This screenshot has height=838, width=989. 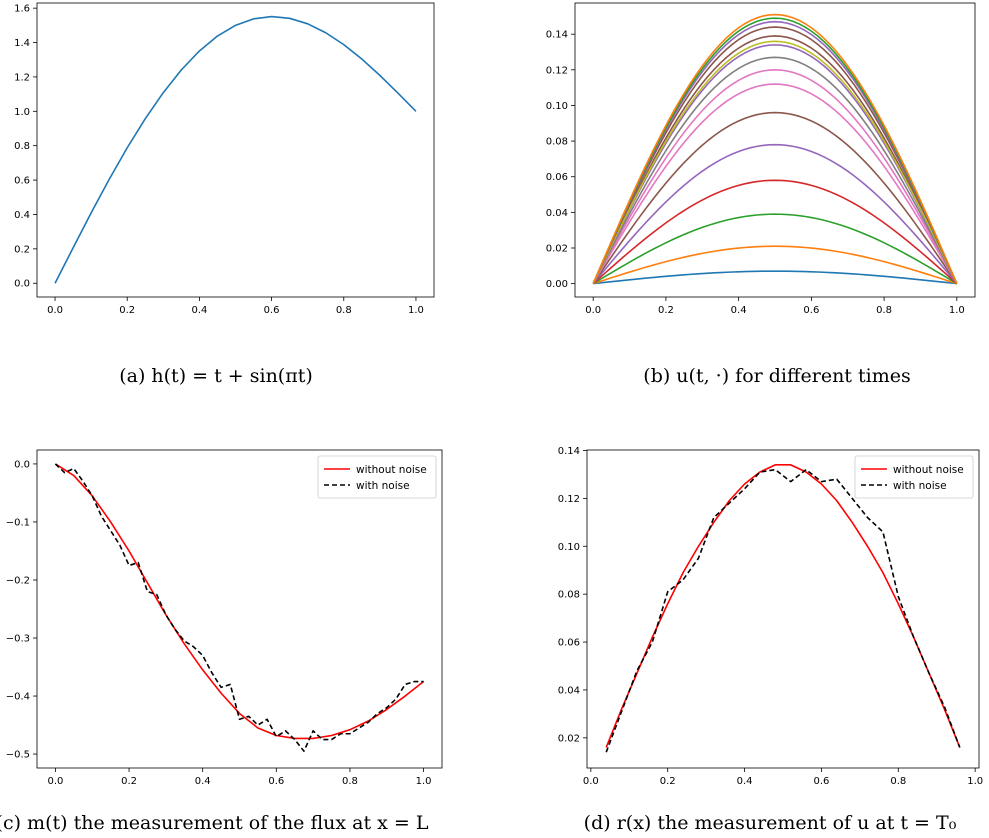 I want to click on y-tick-label: 1.0, so click(x=22, y=112).